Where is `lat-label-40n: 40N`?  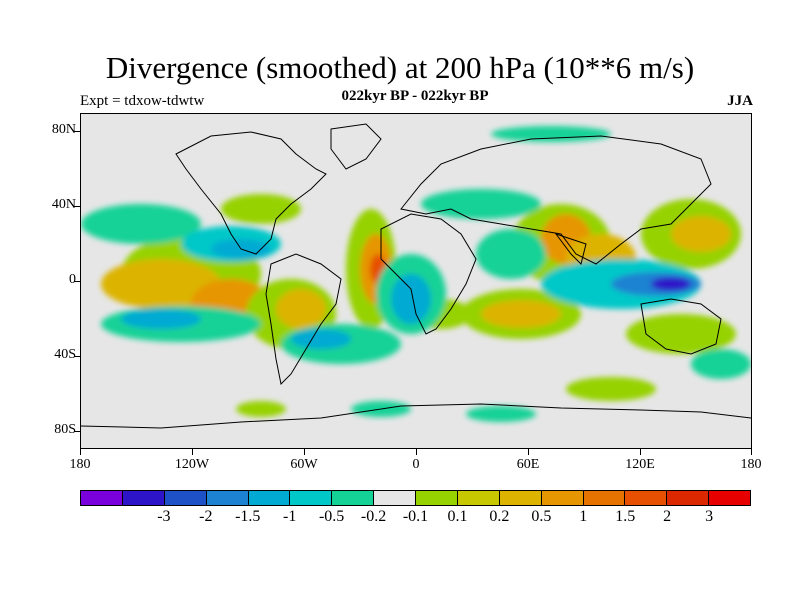
lat-label-40n: 40N is located at coordinates (63, 204).